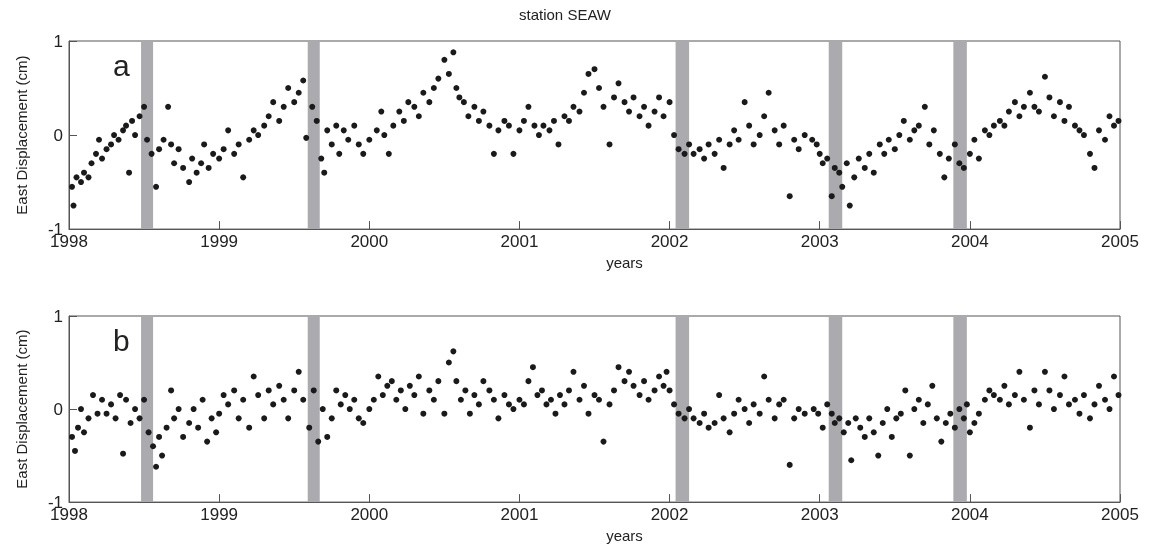 This screenshot has height=548, width=1149. I want to click on annotation: a, so click(121, 65).